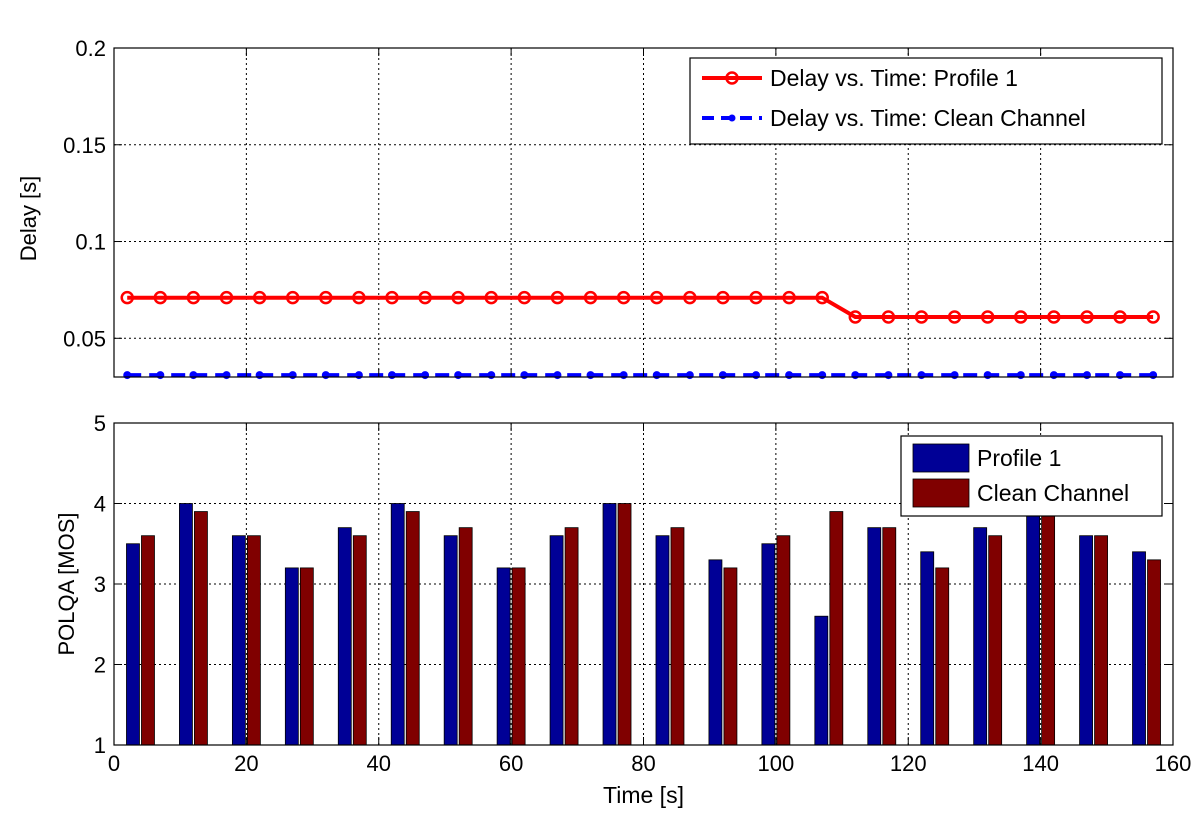  I want to click on legend-label-profile-1: Delay vs. Time: Profile 1, so click(894, 78).